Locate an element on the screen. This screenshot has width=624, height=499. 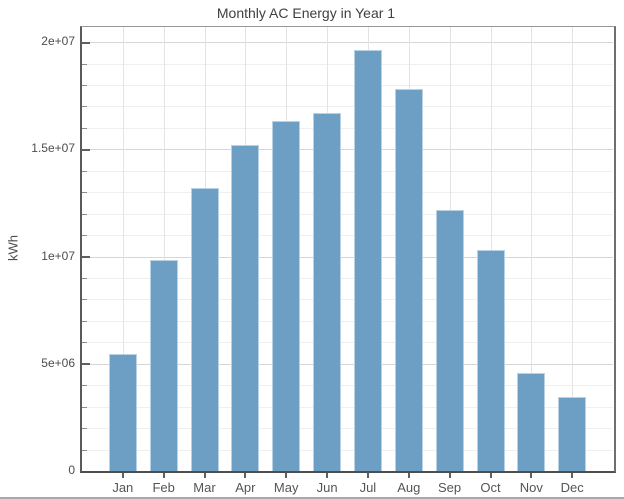
bar-jul is located at coordinates (367, 260).